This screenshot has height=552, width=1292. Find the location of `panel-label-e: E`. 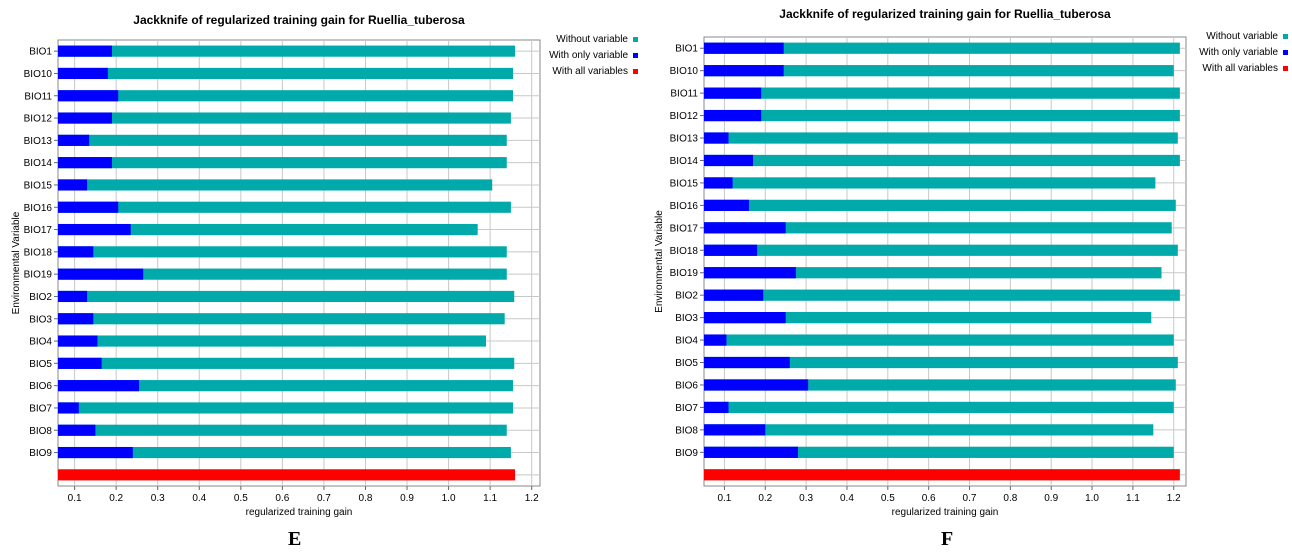

panel-label-e: E is located at coordinates (295, 539).